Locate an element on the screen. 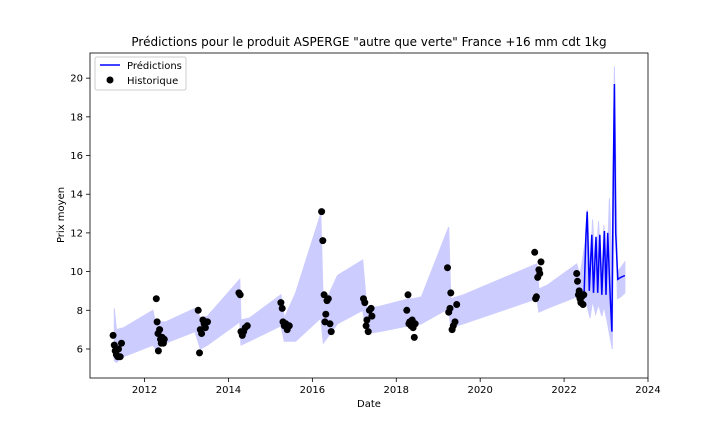  x-axis-label: Date is located at coordinates (369, 404).